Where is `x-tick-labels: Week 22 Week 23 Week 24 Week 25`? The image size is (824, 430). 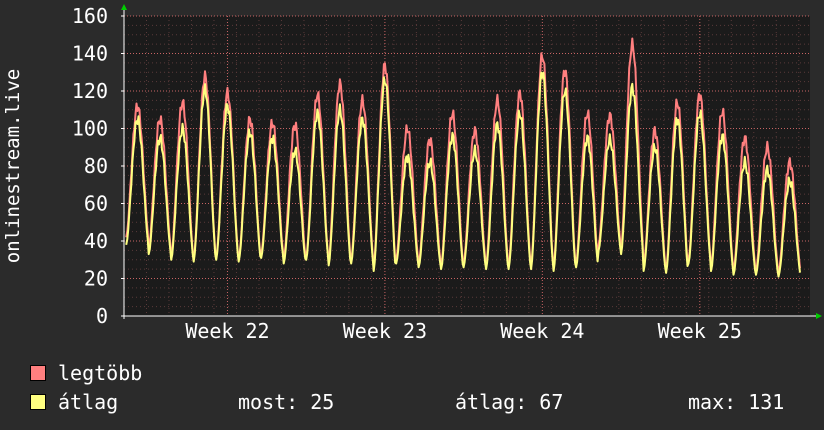 x-tick-labels: Week 22 Week 23 Week 24 Week 25 is located at coordinates (463, 331).